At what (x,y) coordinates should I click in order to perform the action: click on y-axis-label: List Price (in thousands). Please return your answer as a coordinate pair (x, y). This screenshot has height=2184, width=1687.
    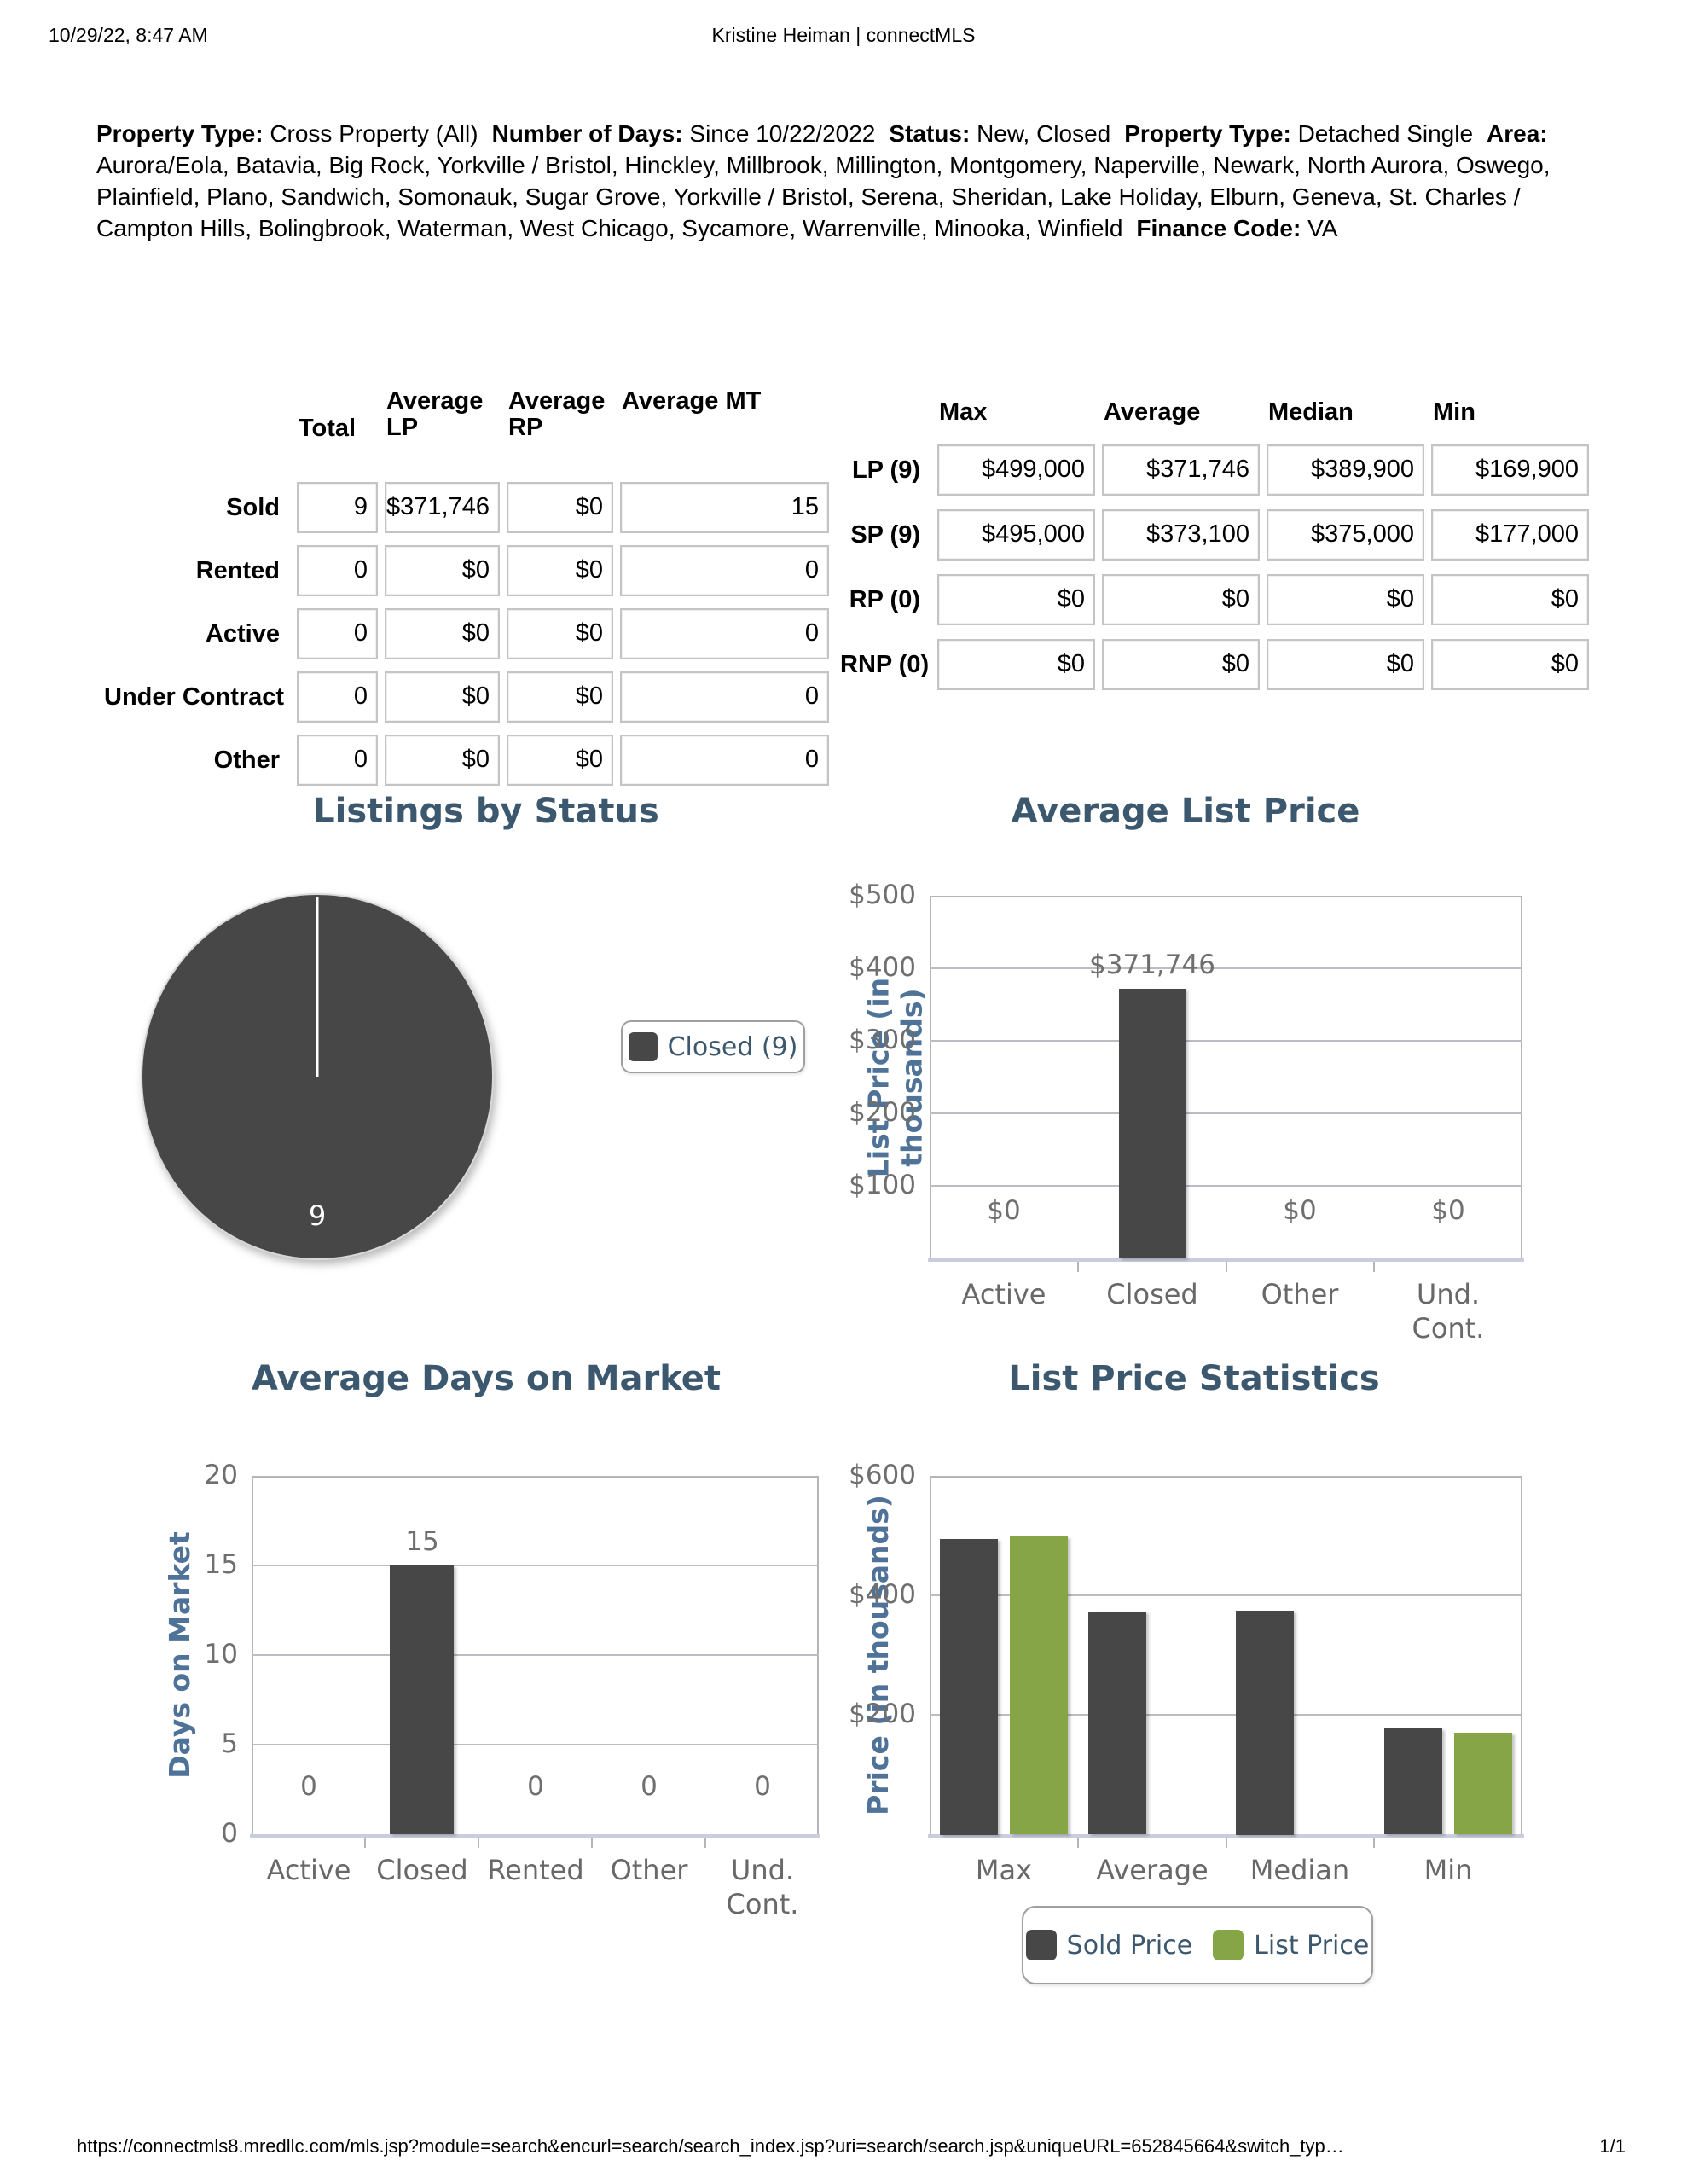
    Looking at the image, I should click on (895, 1077).